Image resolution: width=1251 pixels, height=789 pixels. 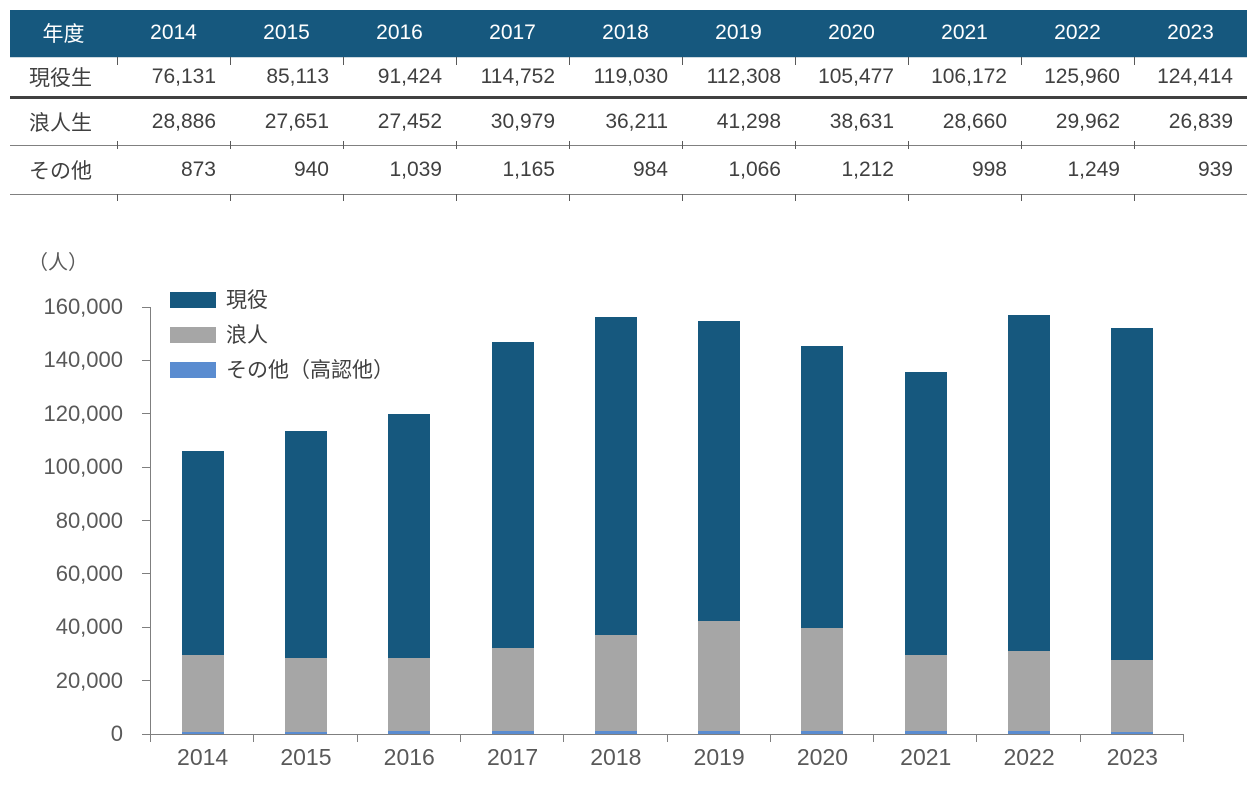 What do you see at coordinates (306, 757) in the screenshot?
I see `x-axis-label: 2015` at bounding box center [306, 757].